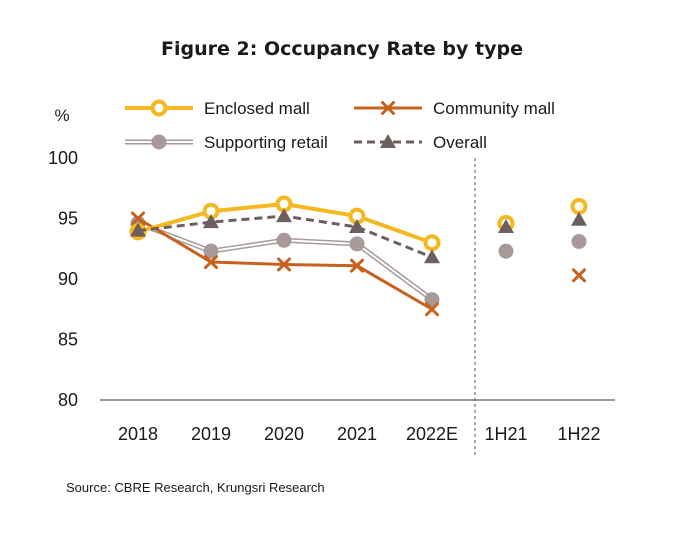 This screenshot has height=538, width=684. What do you see at coordinates (61, 115) in the screenshot?
I see `y-axis-unit-label: %` at bounding box center [61, 115].